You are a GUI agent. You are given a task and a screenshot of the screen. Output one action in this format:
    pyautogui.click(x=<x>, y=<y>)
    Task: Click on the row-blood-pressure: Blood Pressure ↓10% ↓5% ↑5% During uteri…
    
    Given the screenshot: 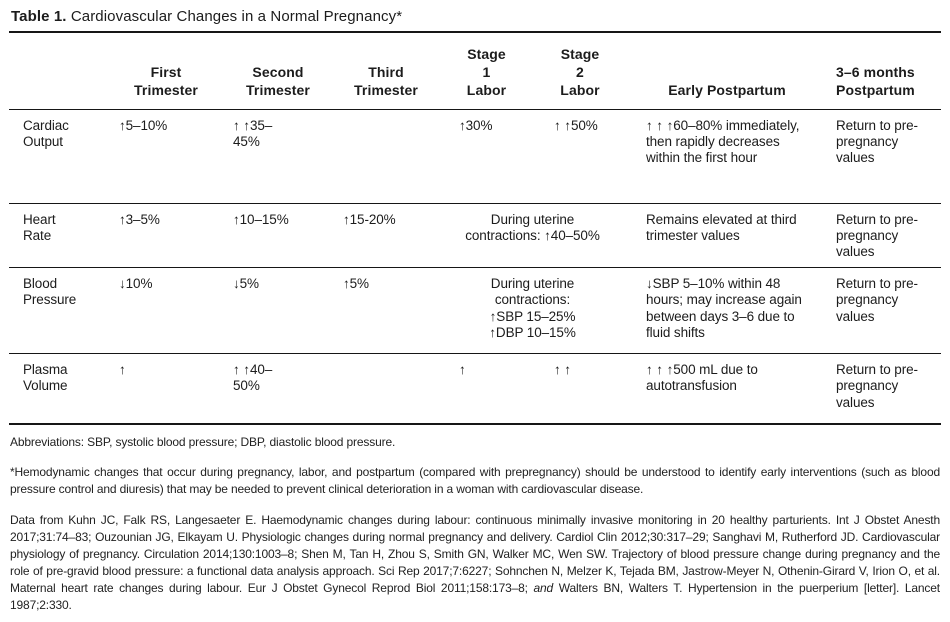 What is the action you would take?
    pyautogui.click(x=475, y=310)
    